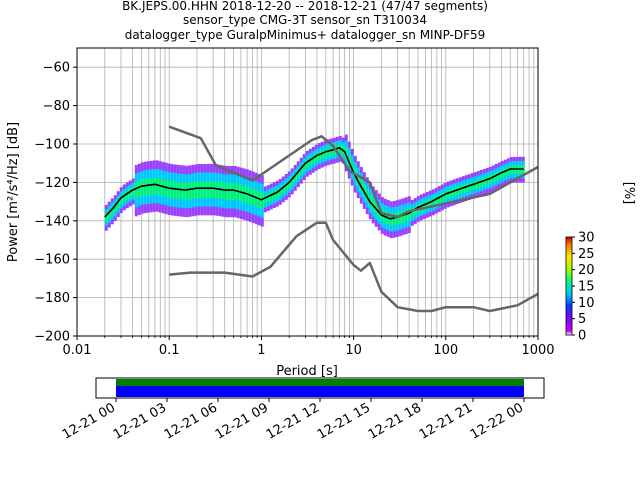 The image size is (640, 480). What do you see at coordinates (56, 68) in the screenshot?
I see `y-tick-label: −60` at bounding box center [56, 68].